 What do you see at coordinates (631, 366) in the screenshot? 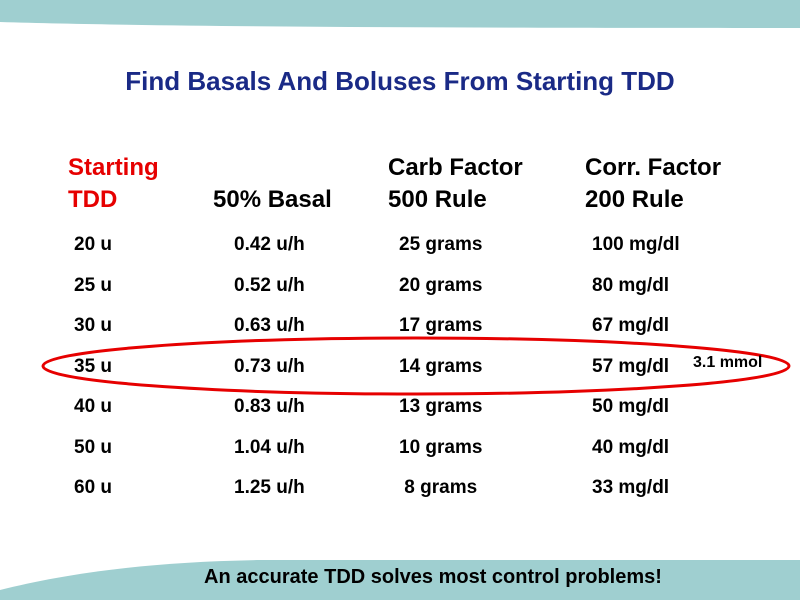
I see `cell-corr: 57 mg/dl` at bounding box center [631, 366].